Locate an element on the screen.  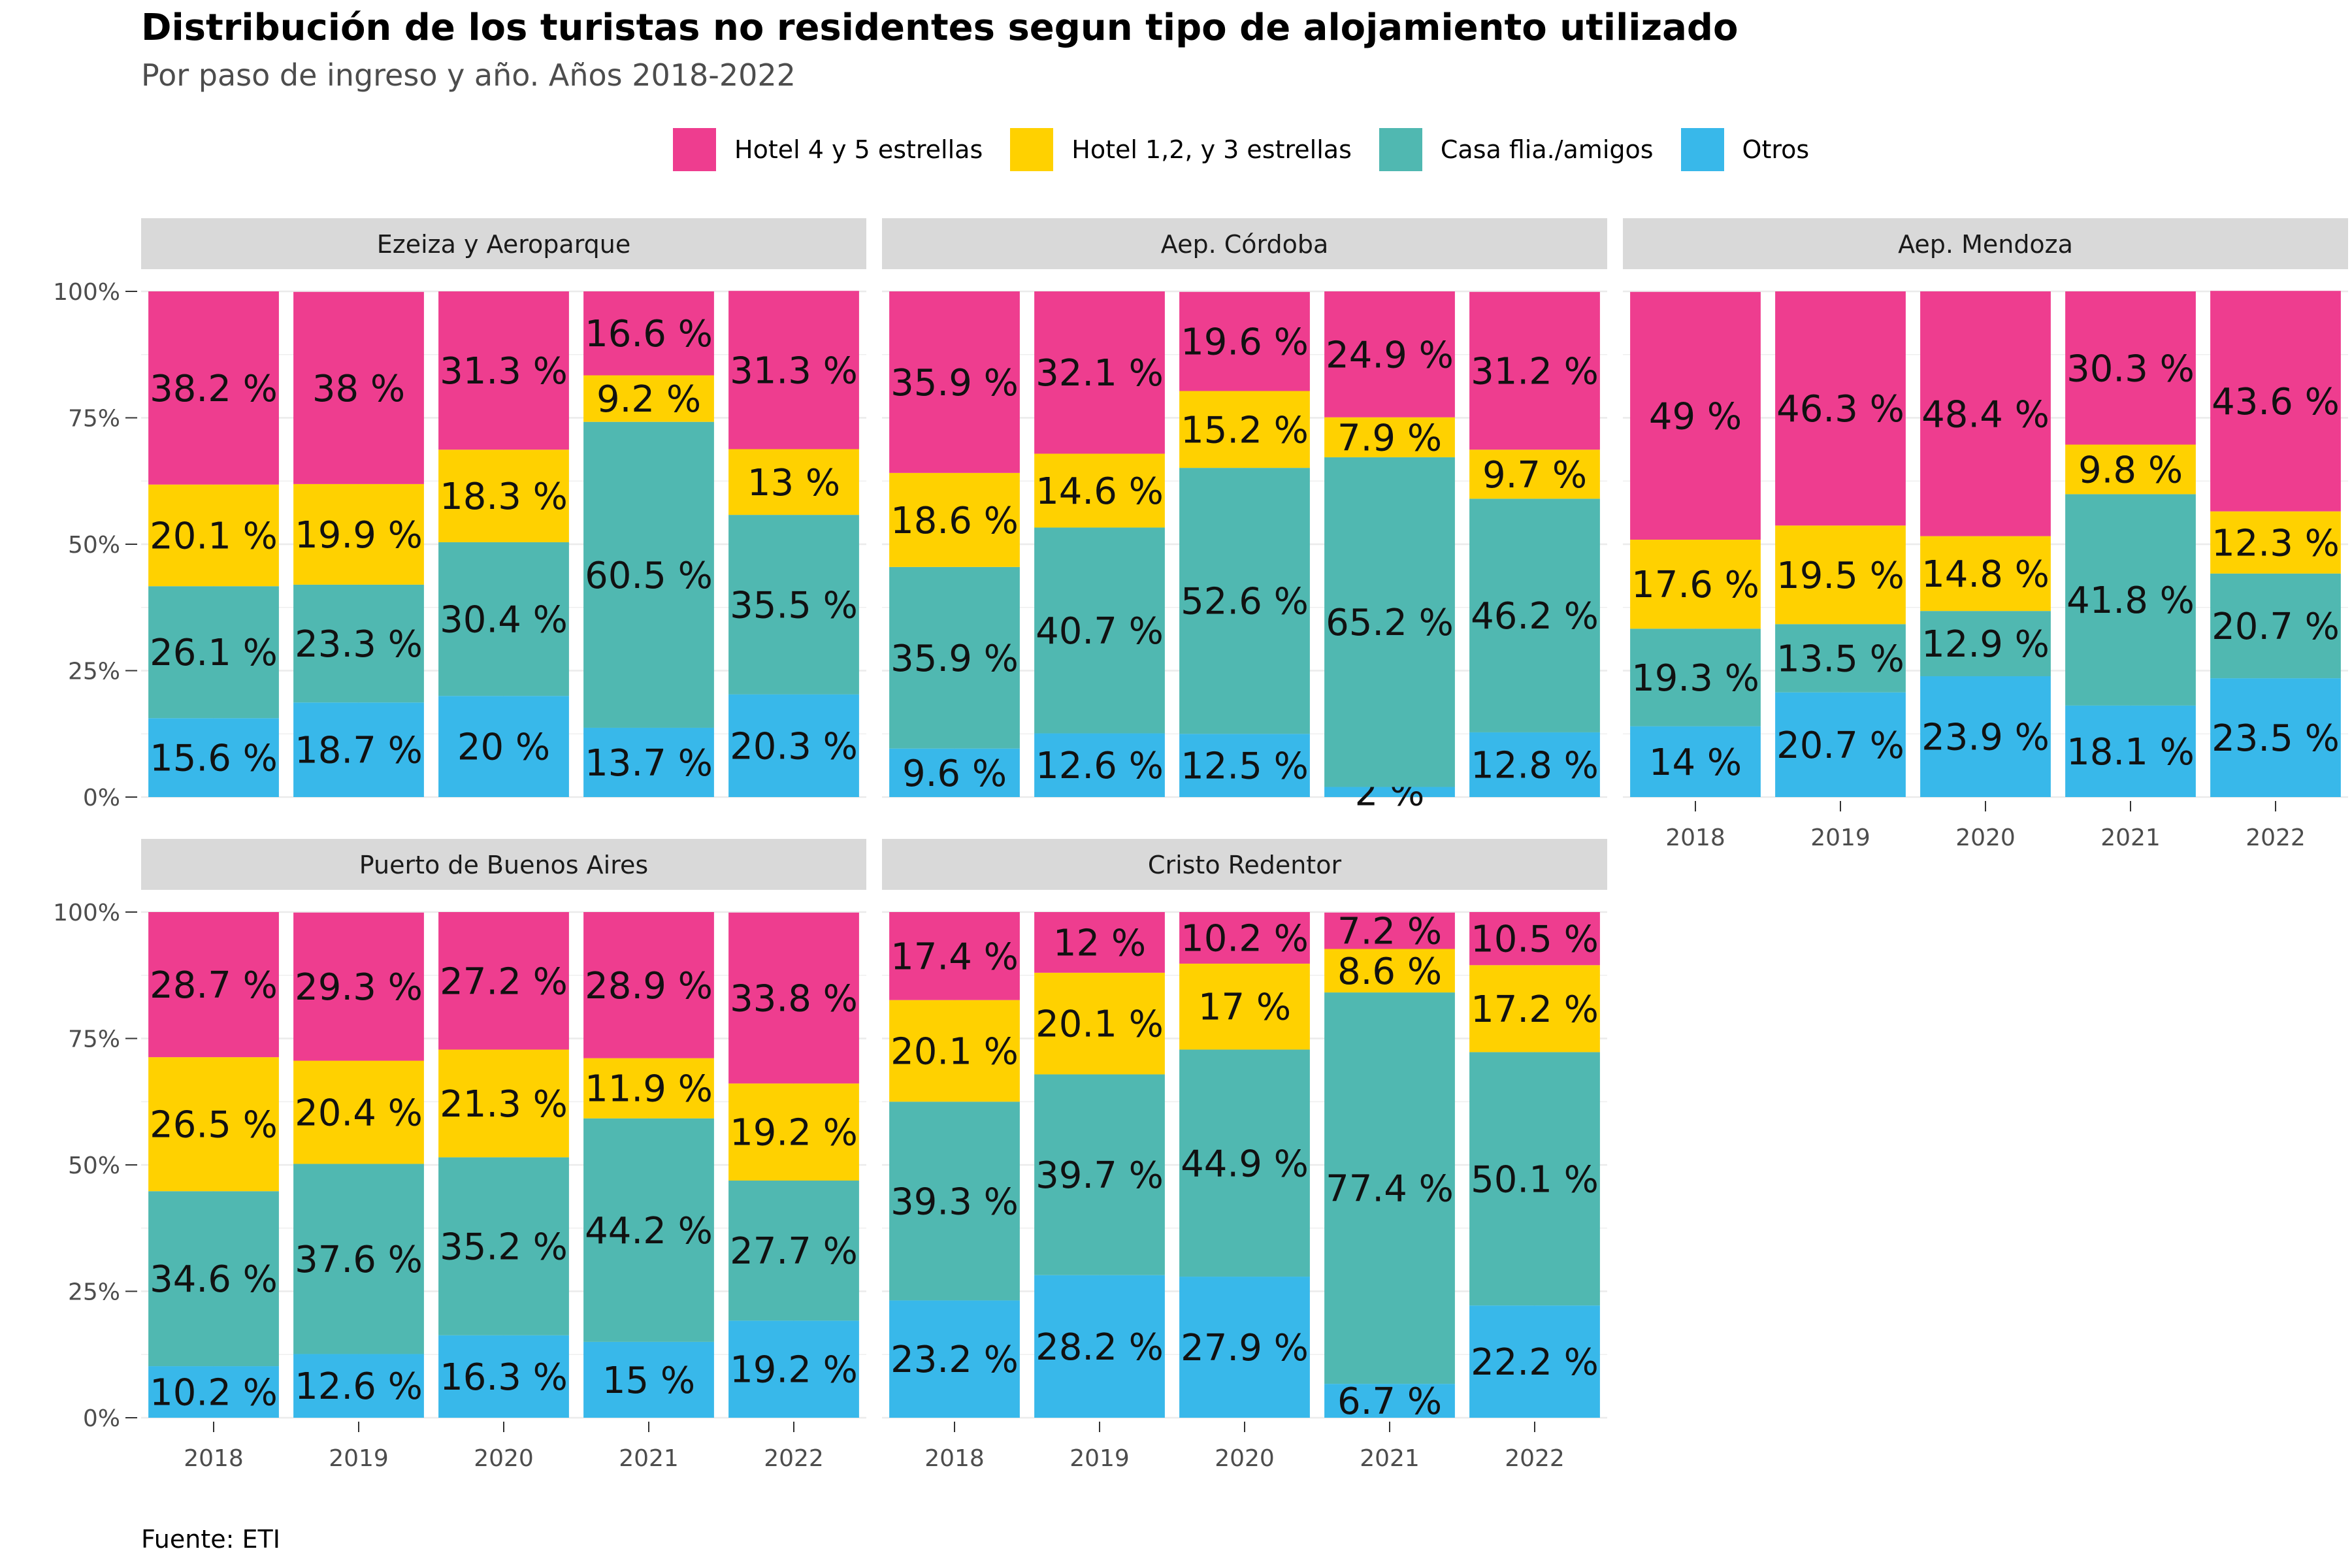
data-label: 19.2 % is located at coordinates (794, 1370).